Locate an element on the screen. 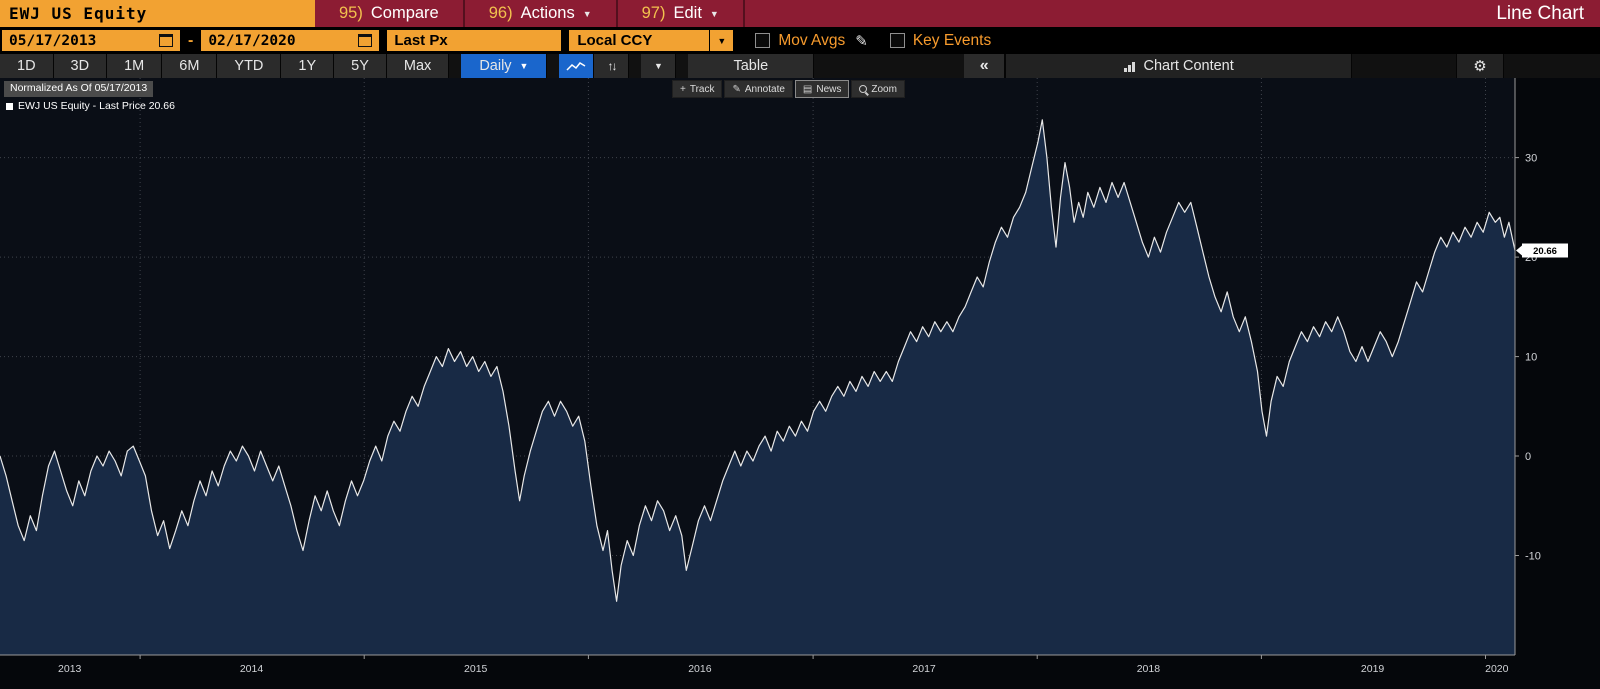  frequency-value: Daily is located at coordinates (495, 66).